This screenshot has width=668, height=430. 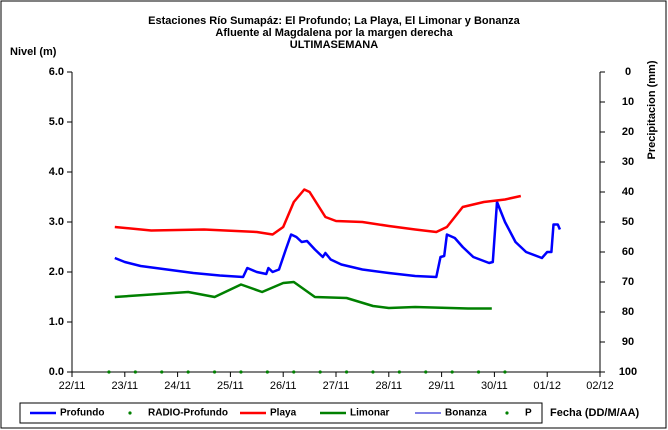 What do you see at coordinates (628, 192) in the screenshot?
I see `y2-tick-label: 40` at bounding box center [628, 192].